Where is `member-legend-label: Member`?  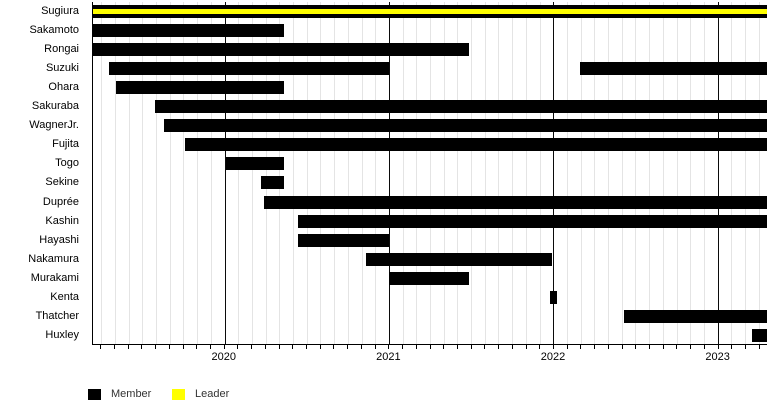 member-legend-label: Member is located at coordinates (131, 394).